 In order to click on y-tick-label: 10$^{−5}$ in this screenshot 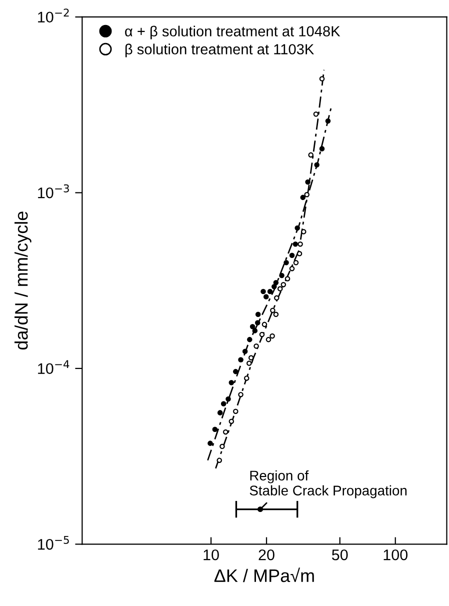, I will do `click(53, 543)`.